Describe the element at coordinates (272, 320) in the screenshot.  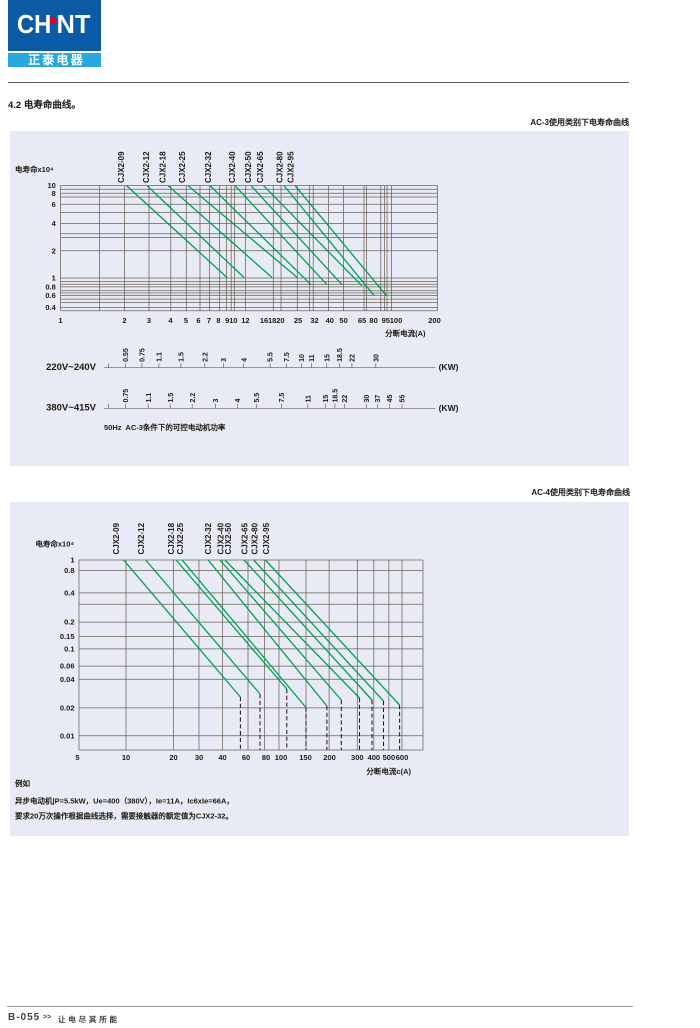
I see `svg-text: 18` at that location.